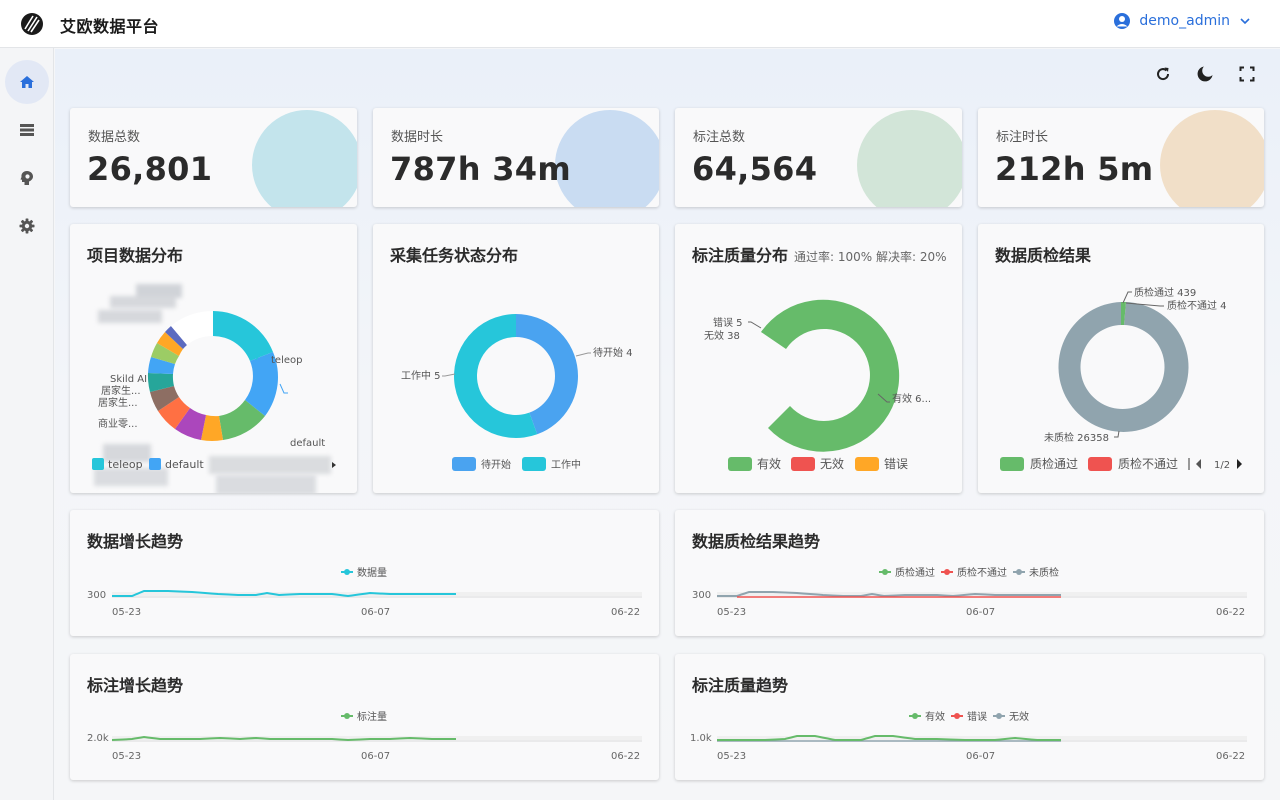  I want to click on slice-valid, so click(830, 375).